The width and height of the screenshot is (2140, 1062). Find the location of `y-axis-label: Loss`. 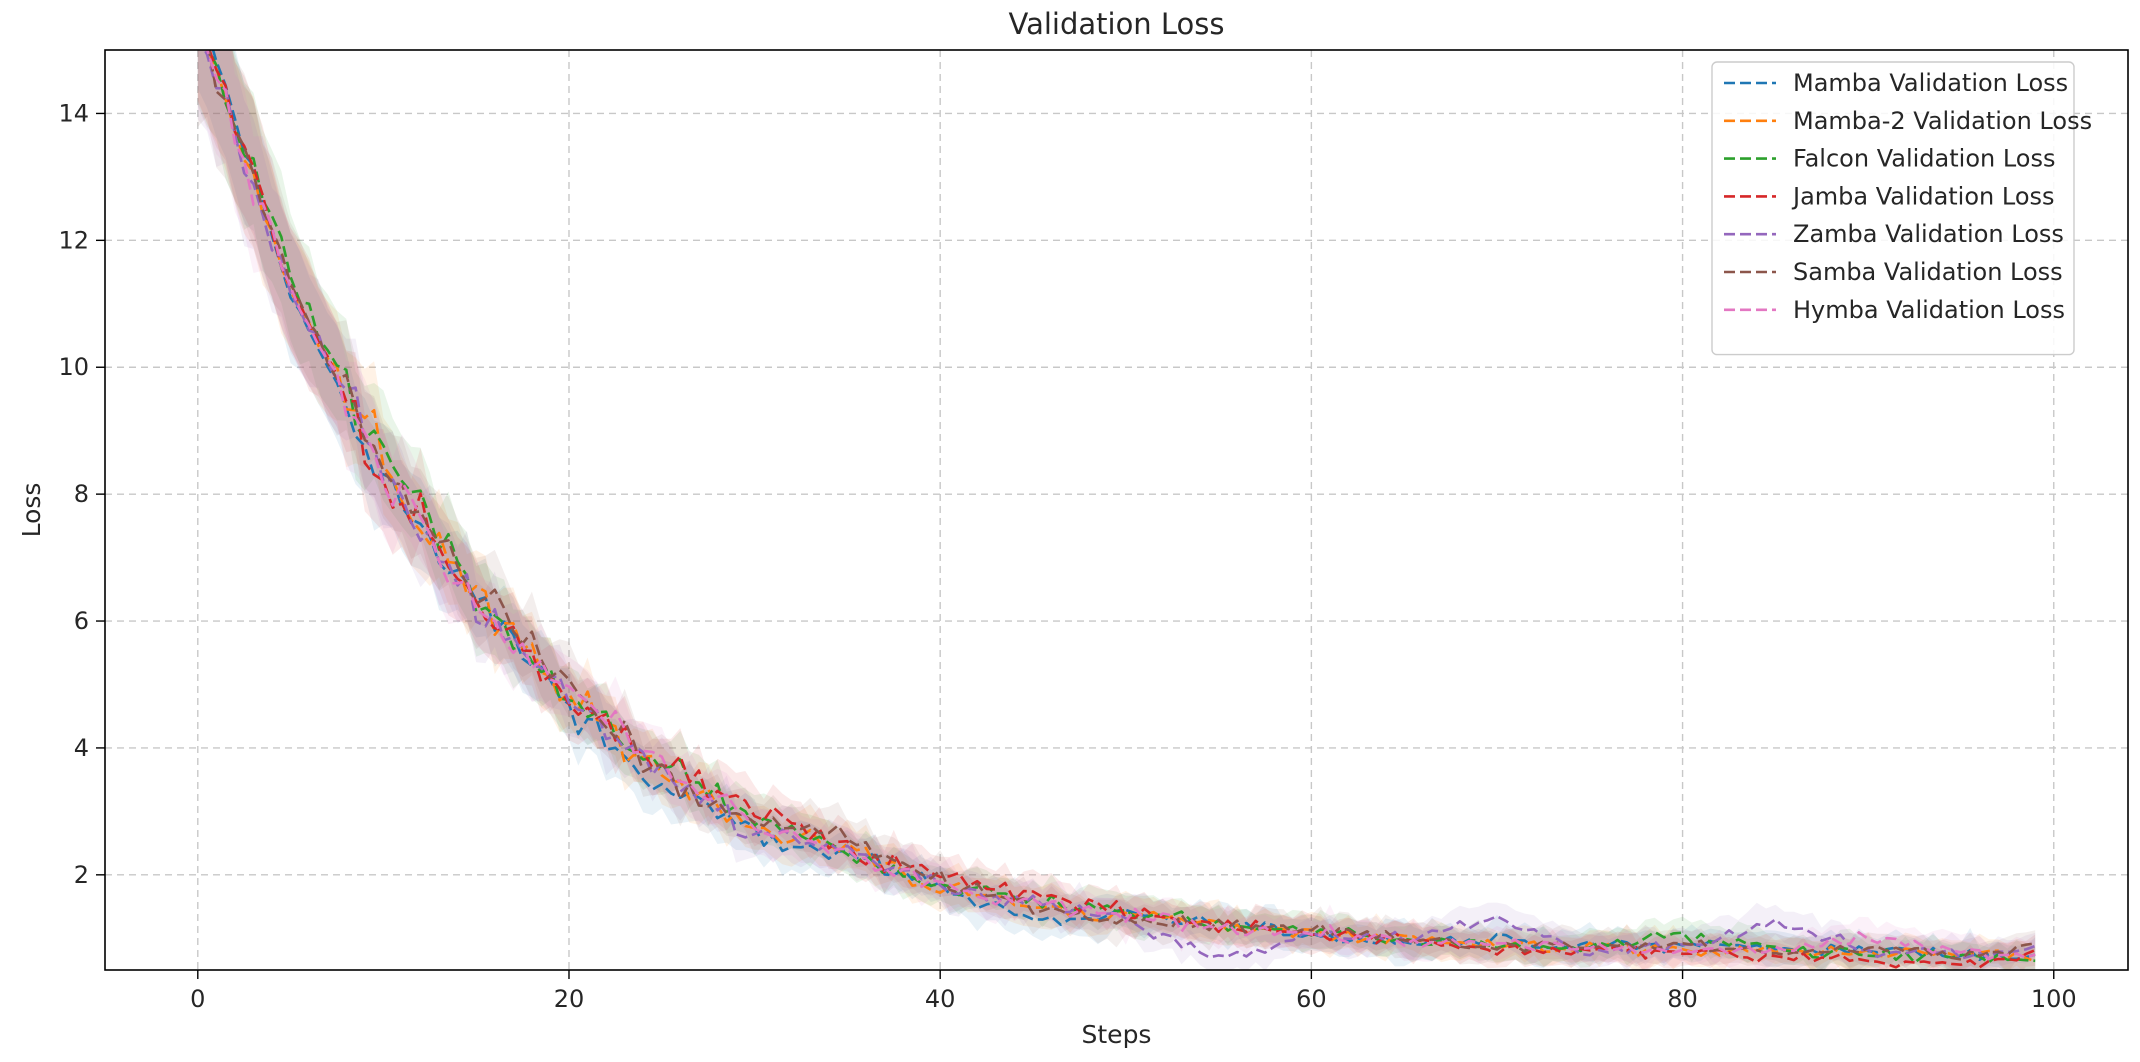

y-axis-label: Loss is located at coordinates (31, 510).